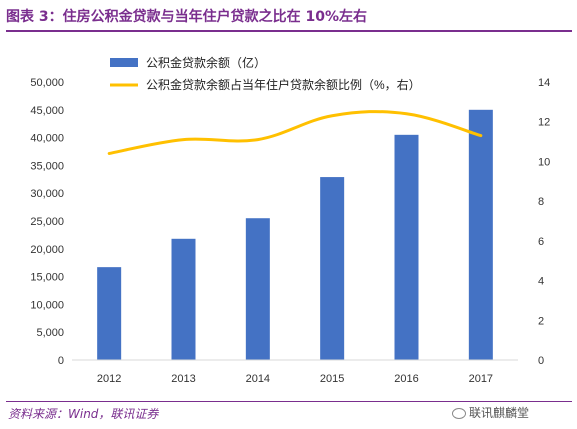 The width and height of the screenshot is (577, 429). What do you see at coordinates (83, 414) in the screenshot?
I see `source-note: 资料来源：Wind，联讯证券` at bounding box center [83, 414].